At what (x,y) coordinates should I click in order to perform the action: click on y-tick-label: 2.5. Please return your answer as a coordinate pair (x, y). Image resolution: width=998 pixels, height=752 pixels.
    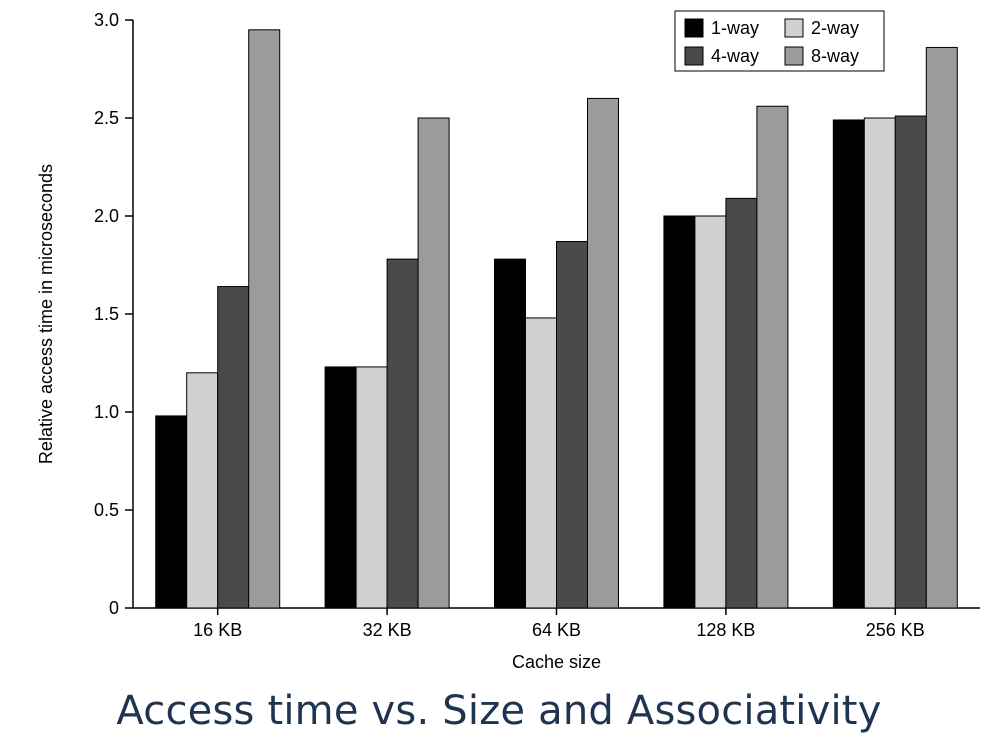
    Looking at the image, I should click on (106, 118).